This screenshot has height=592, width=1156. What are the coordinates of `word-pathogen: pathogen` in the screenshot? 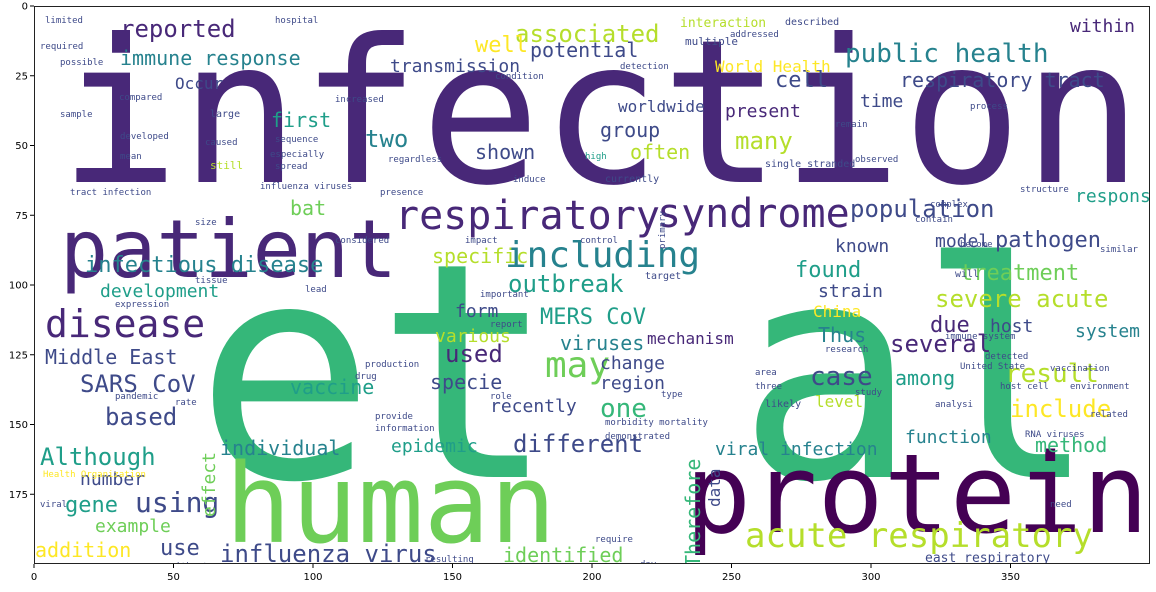 It's located at (1048, 240).